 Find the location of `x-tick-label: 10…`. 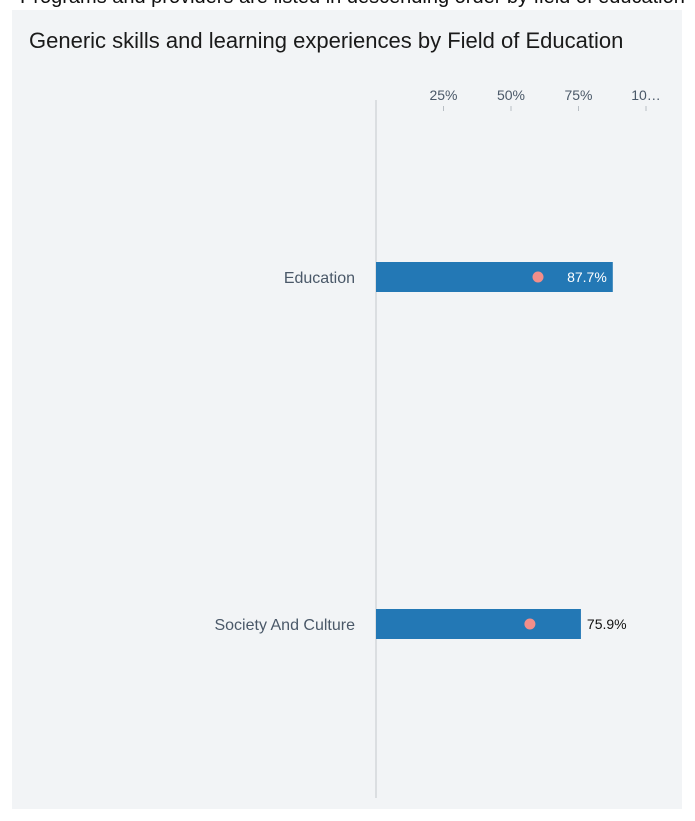

x-tick-label: 10… is located at coordinates (646, 95).